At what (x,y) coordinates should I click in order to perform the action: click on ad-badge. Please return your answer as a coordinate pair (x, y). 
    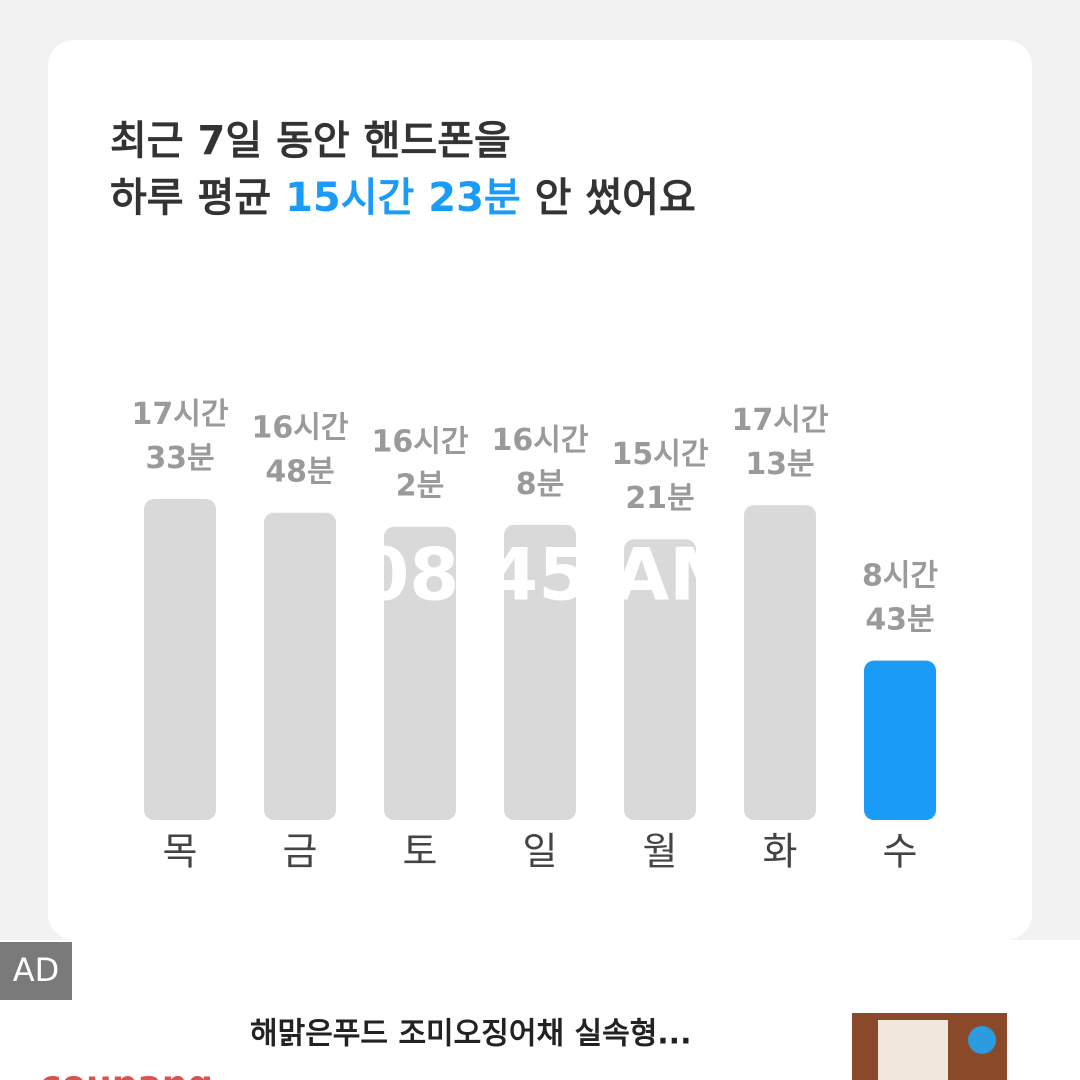
    Looking at the image, I should click on (36, 971).